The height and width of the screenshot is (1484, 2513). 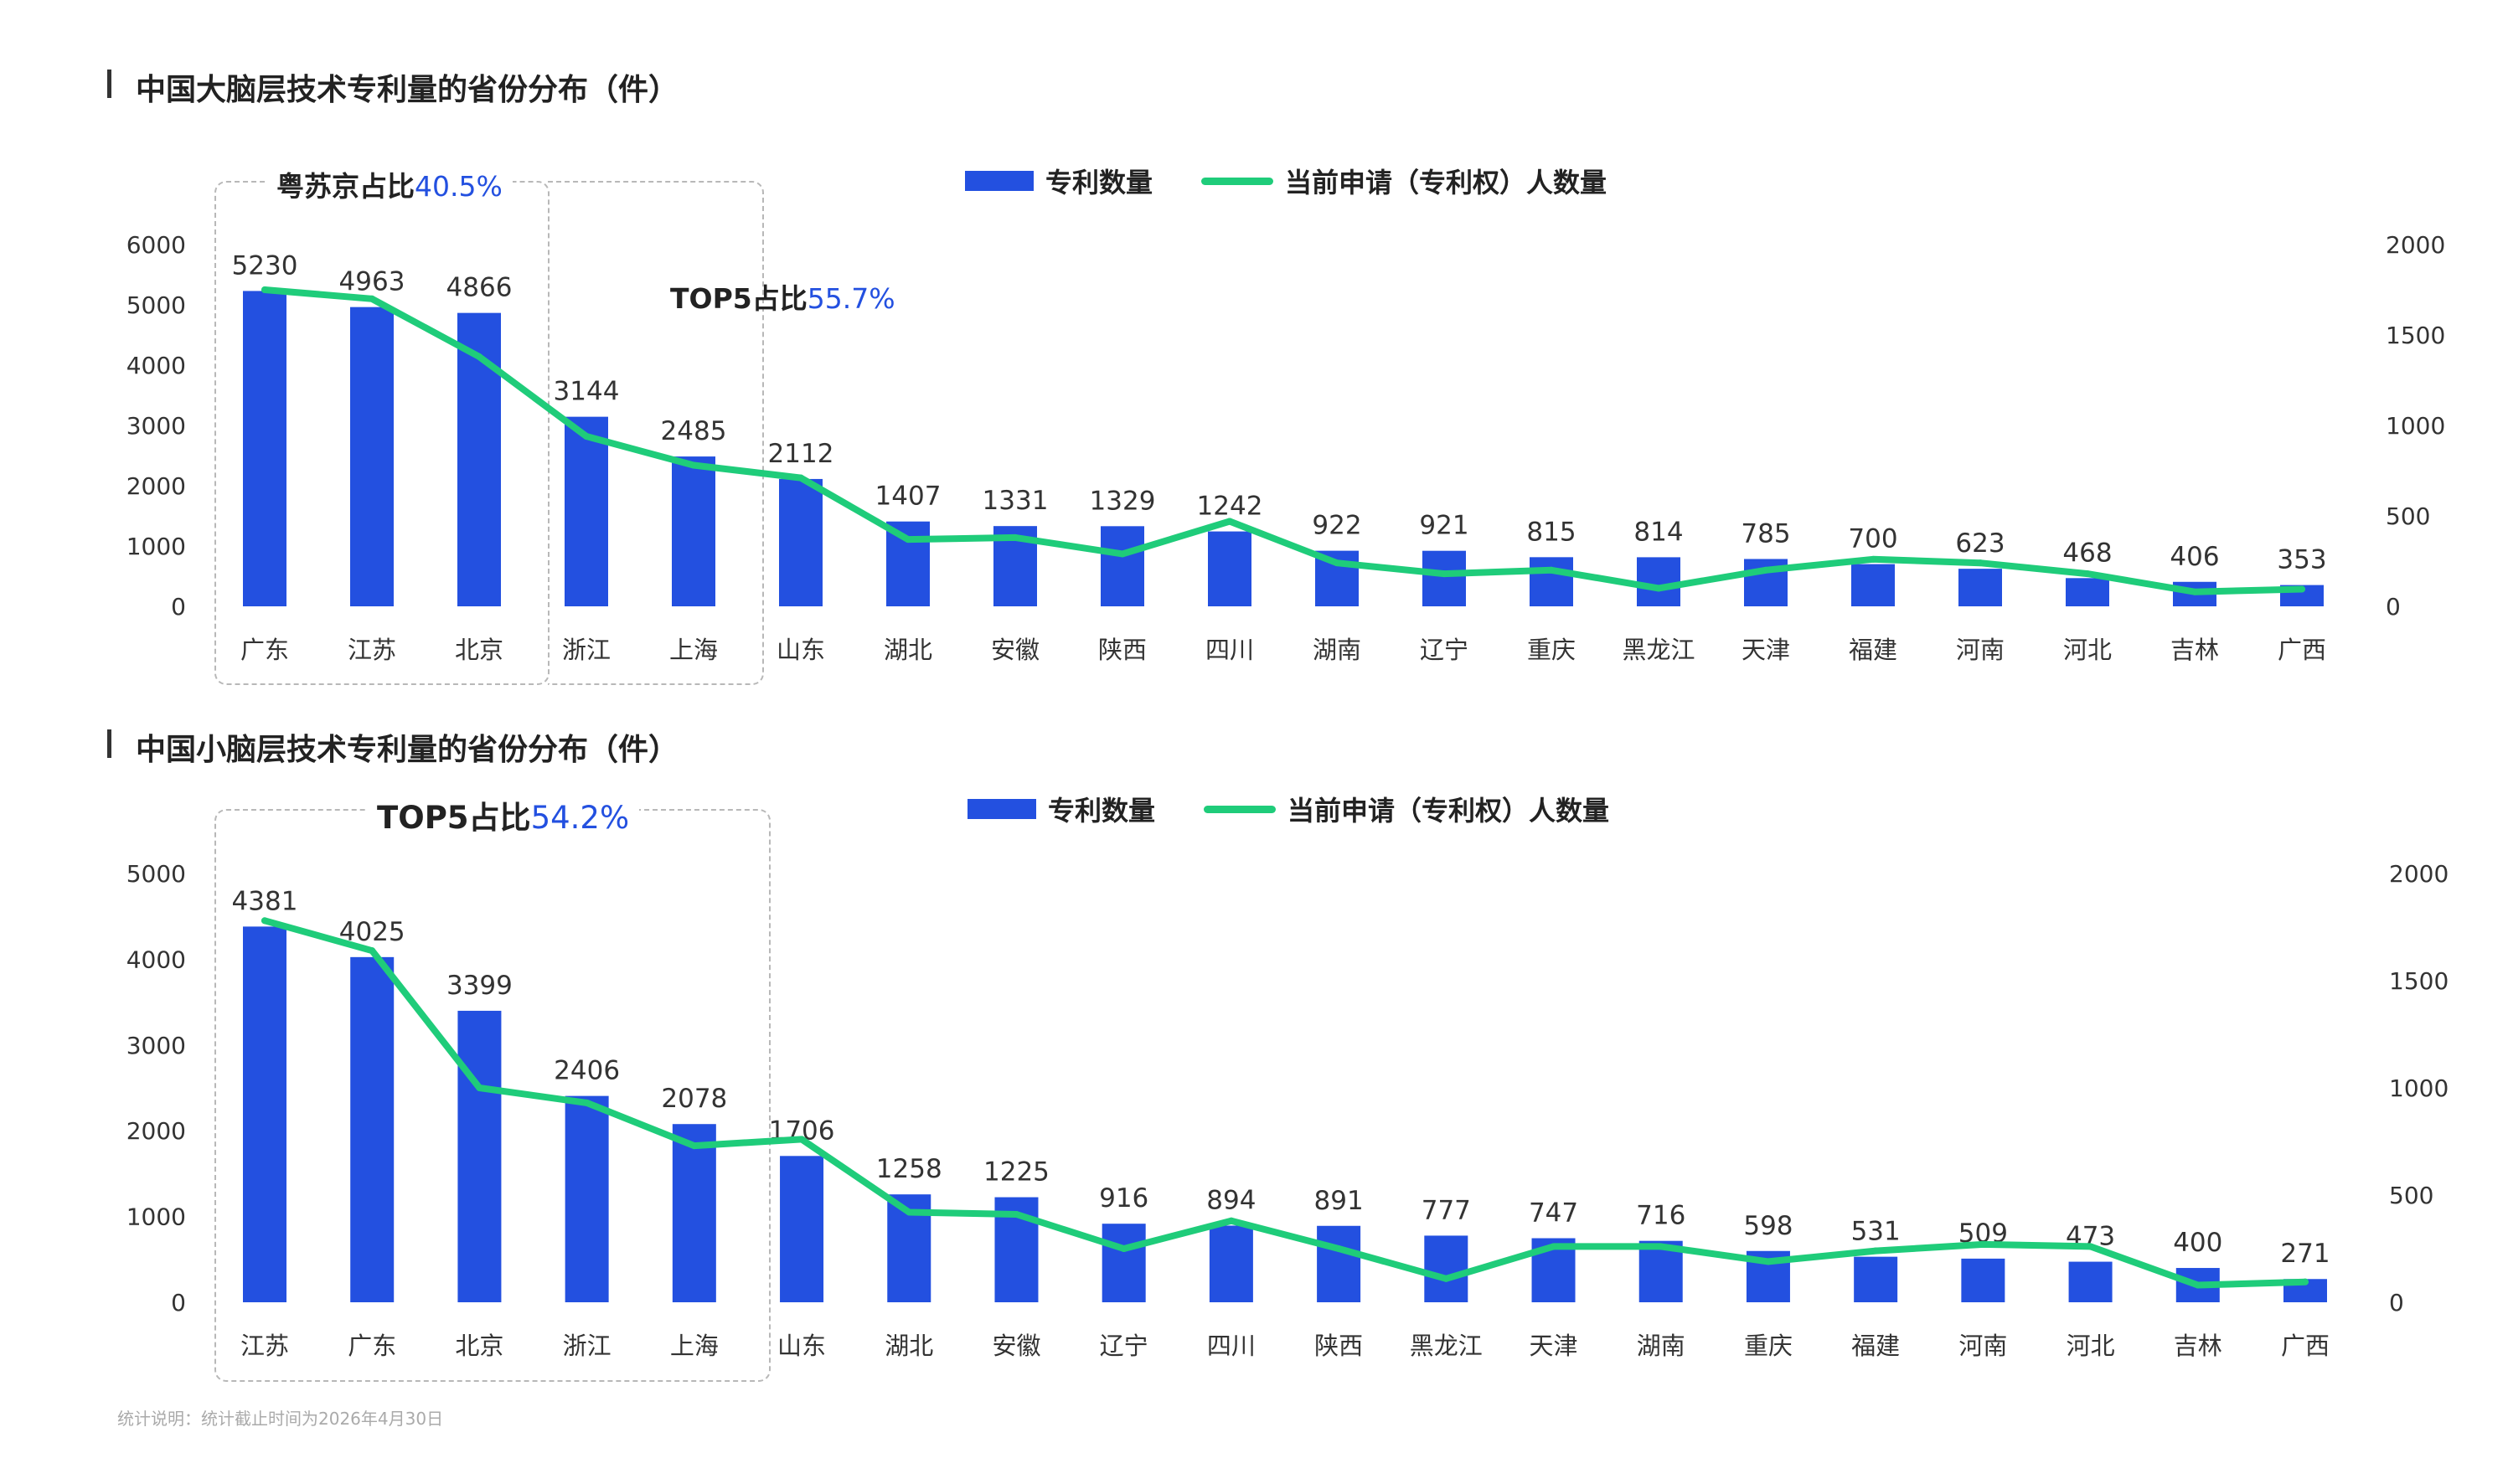 I want to click on chart2-left-tick: 5000, so click(x=156, y=874).